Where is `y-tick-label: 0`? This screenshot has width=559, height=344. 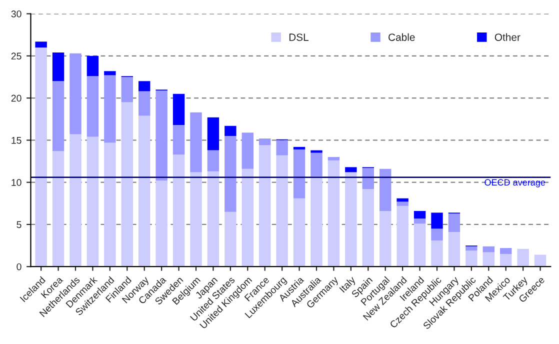 y-tick-label: 0 is located at coordinates (19, 266).